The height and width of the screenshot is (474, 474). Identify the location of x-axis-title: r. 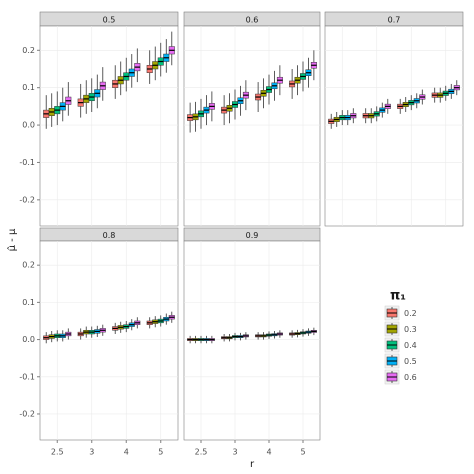
(252, 464).